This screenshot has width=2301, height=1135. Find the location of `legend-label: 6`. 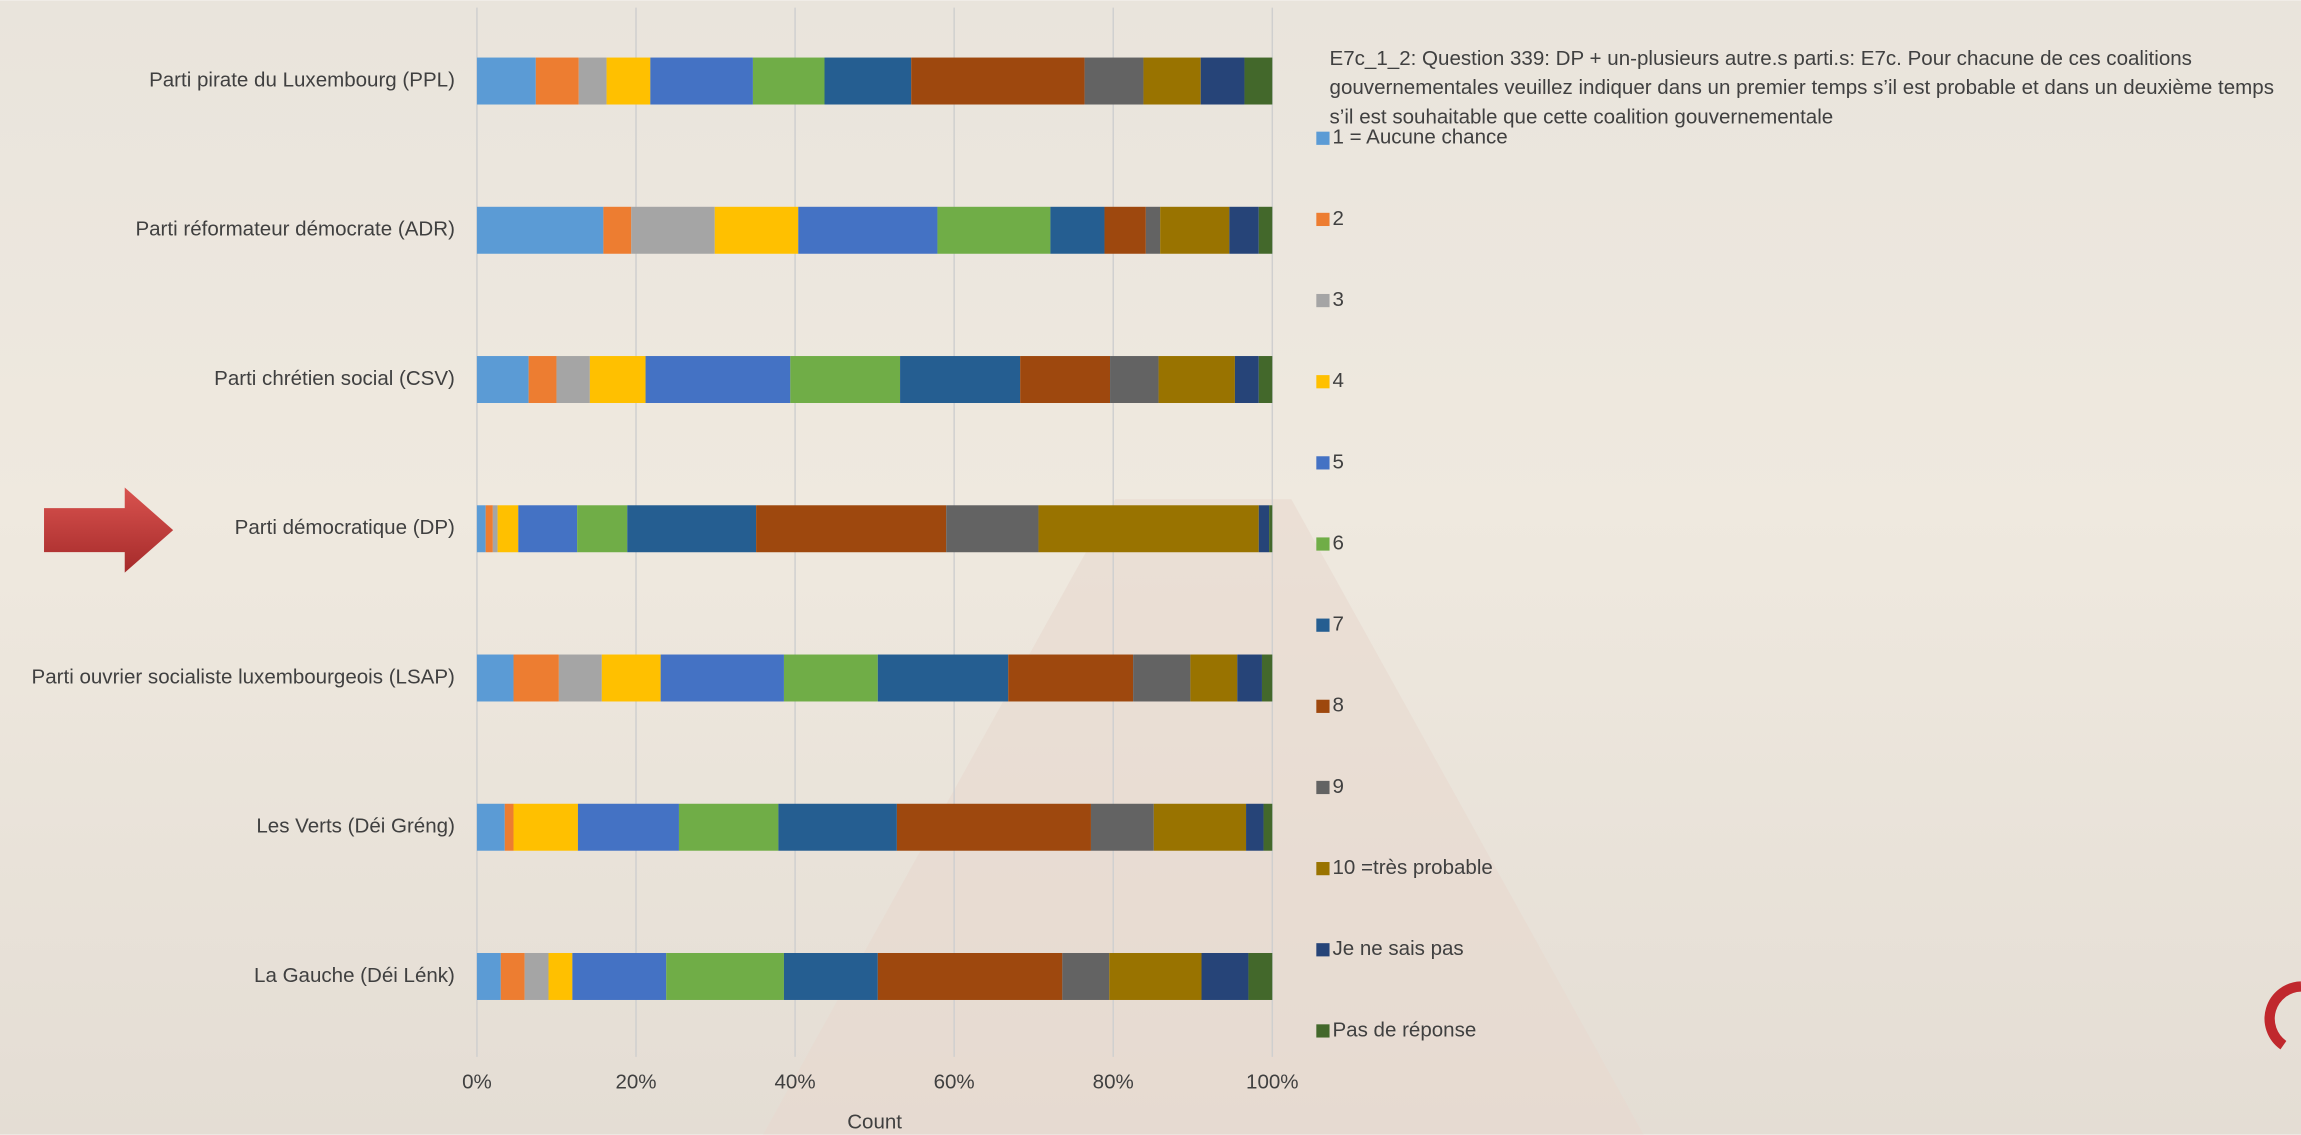

legend-label: 6 is located at coordinates (1337, 542).